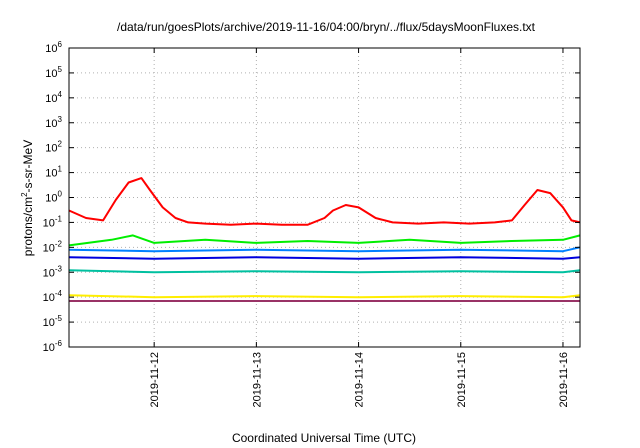 This screenshot has height=448, width=640. Describe the element at coordinates (53, 147) in the screenshot. I see `y-tick-label: 10²` at that location.